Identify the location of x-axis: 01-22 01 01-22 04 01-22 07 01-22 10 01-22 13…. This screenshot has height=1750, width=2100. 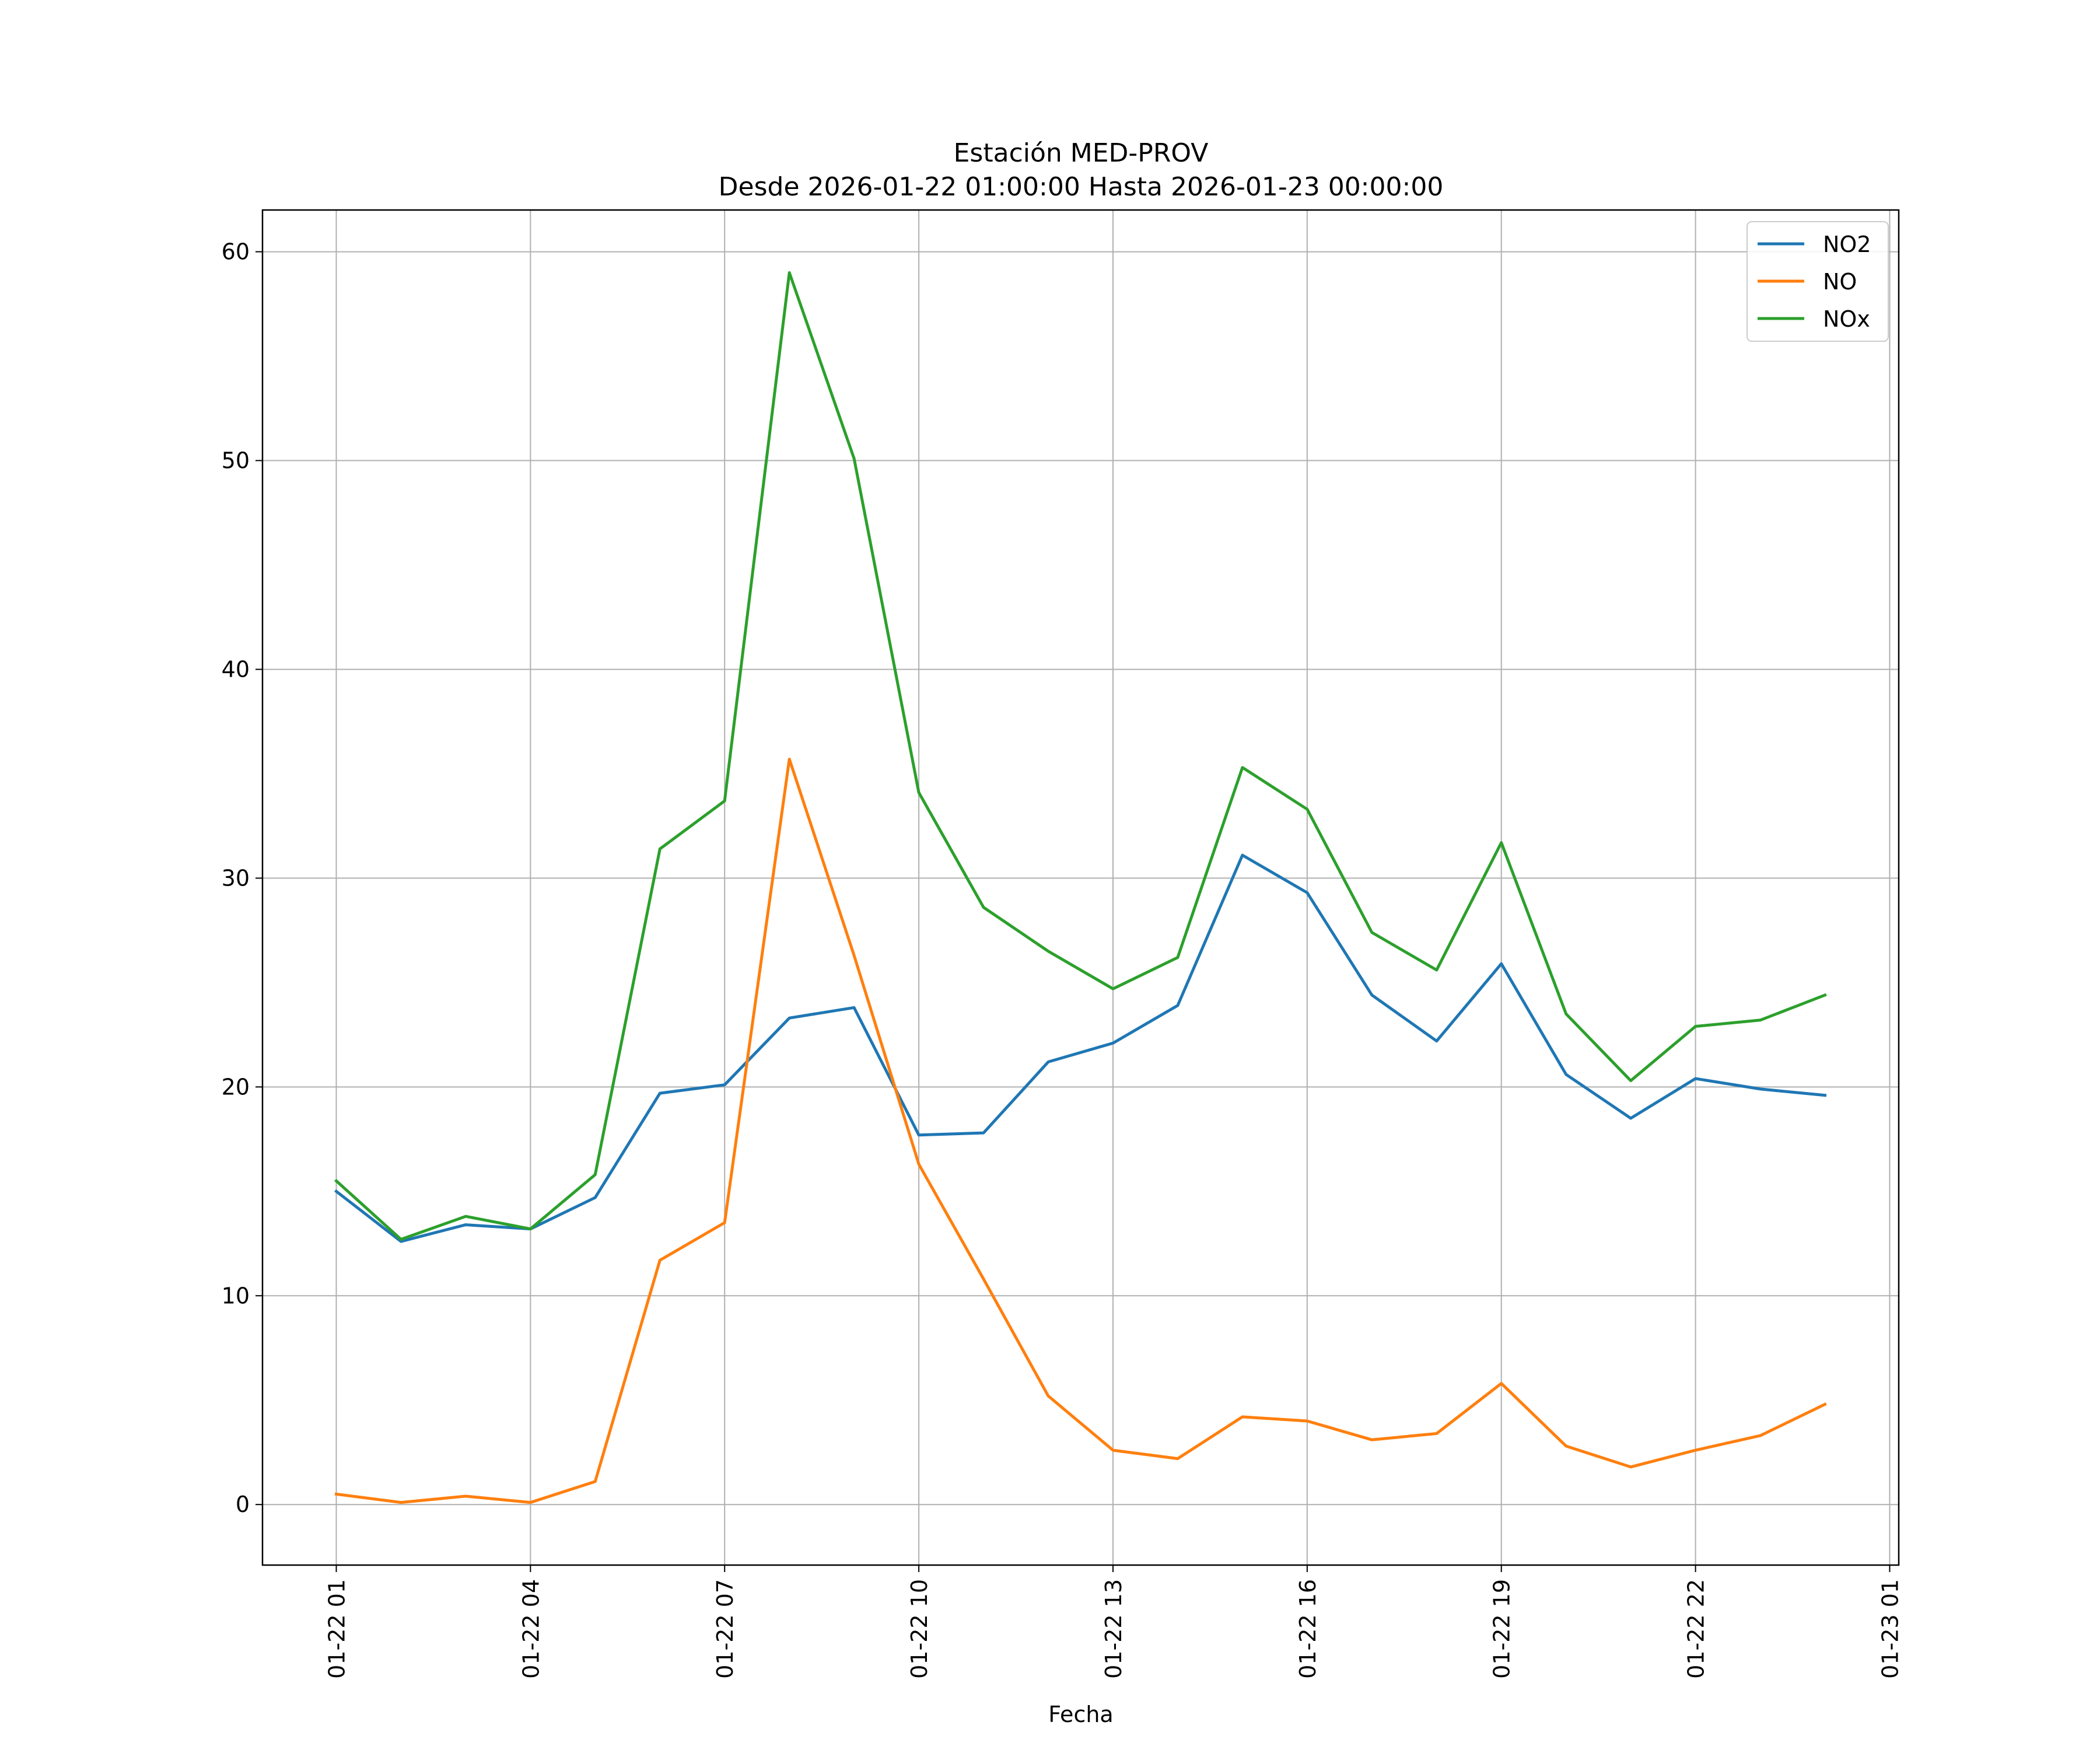
(1113, 1622).